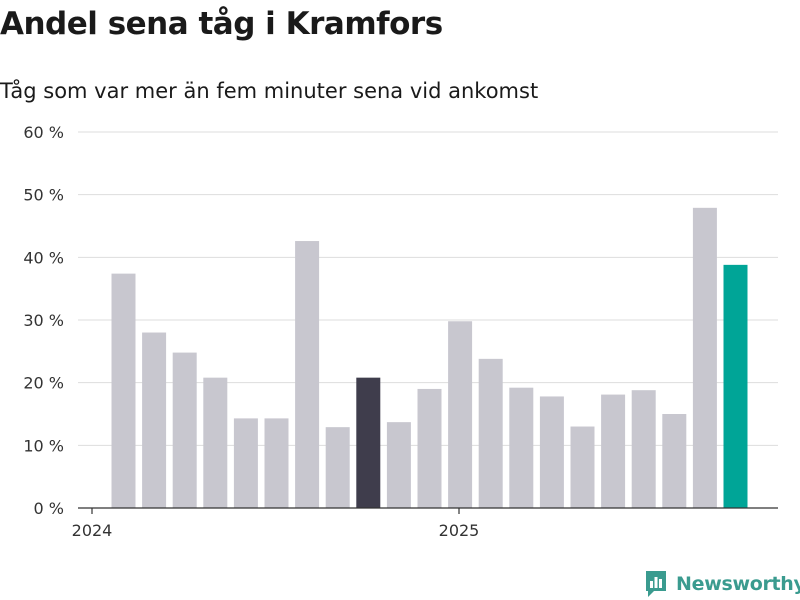 The image size is (800, 600). I want to click on y-tick-label: 40 %, so click(43, 257).